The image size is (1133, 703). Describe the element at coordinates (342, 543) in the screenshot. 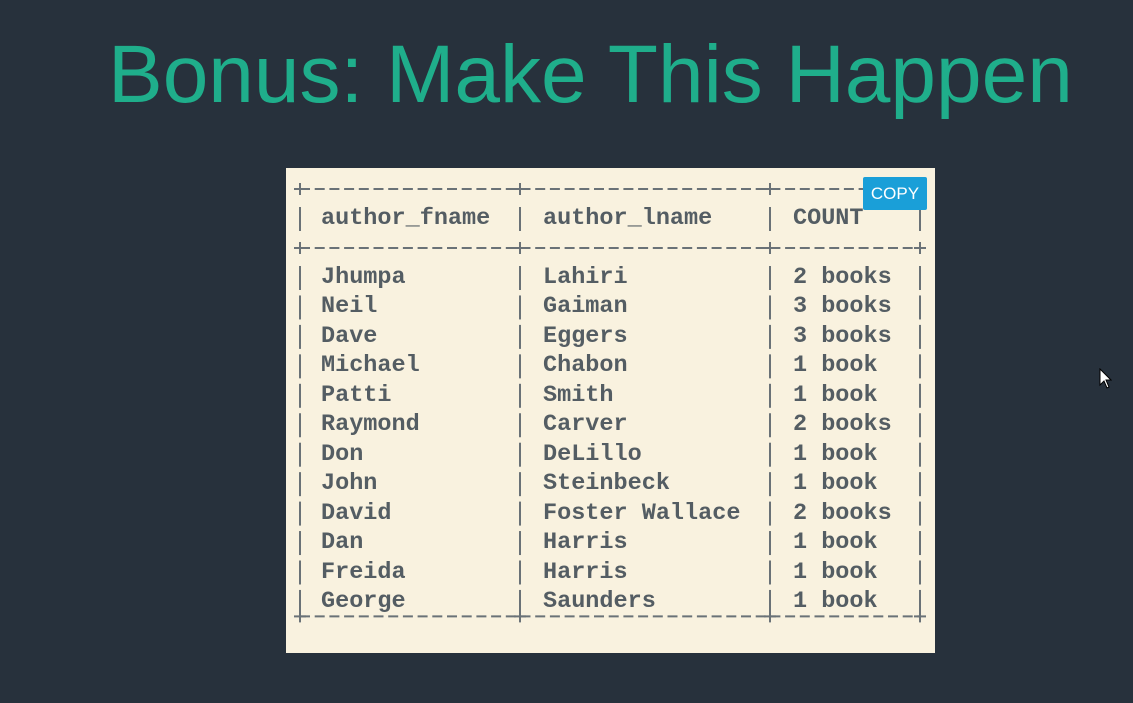

I see `table-cell: Dan` at that location.